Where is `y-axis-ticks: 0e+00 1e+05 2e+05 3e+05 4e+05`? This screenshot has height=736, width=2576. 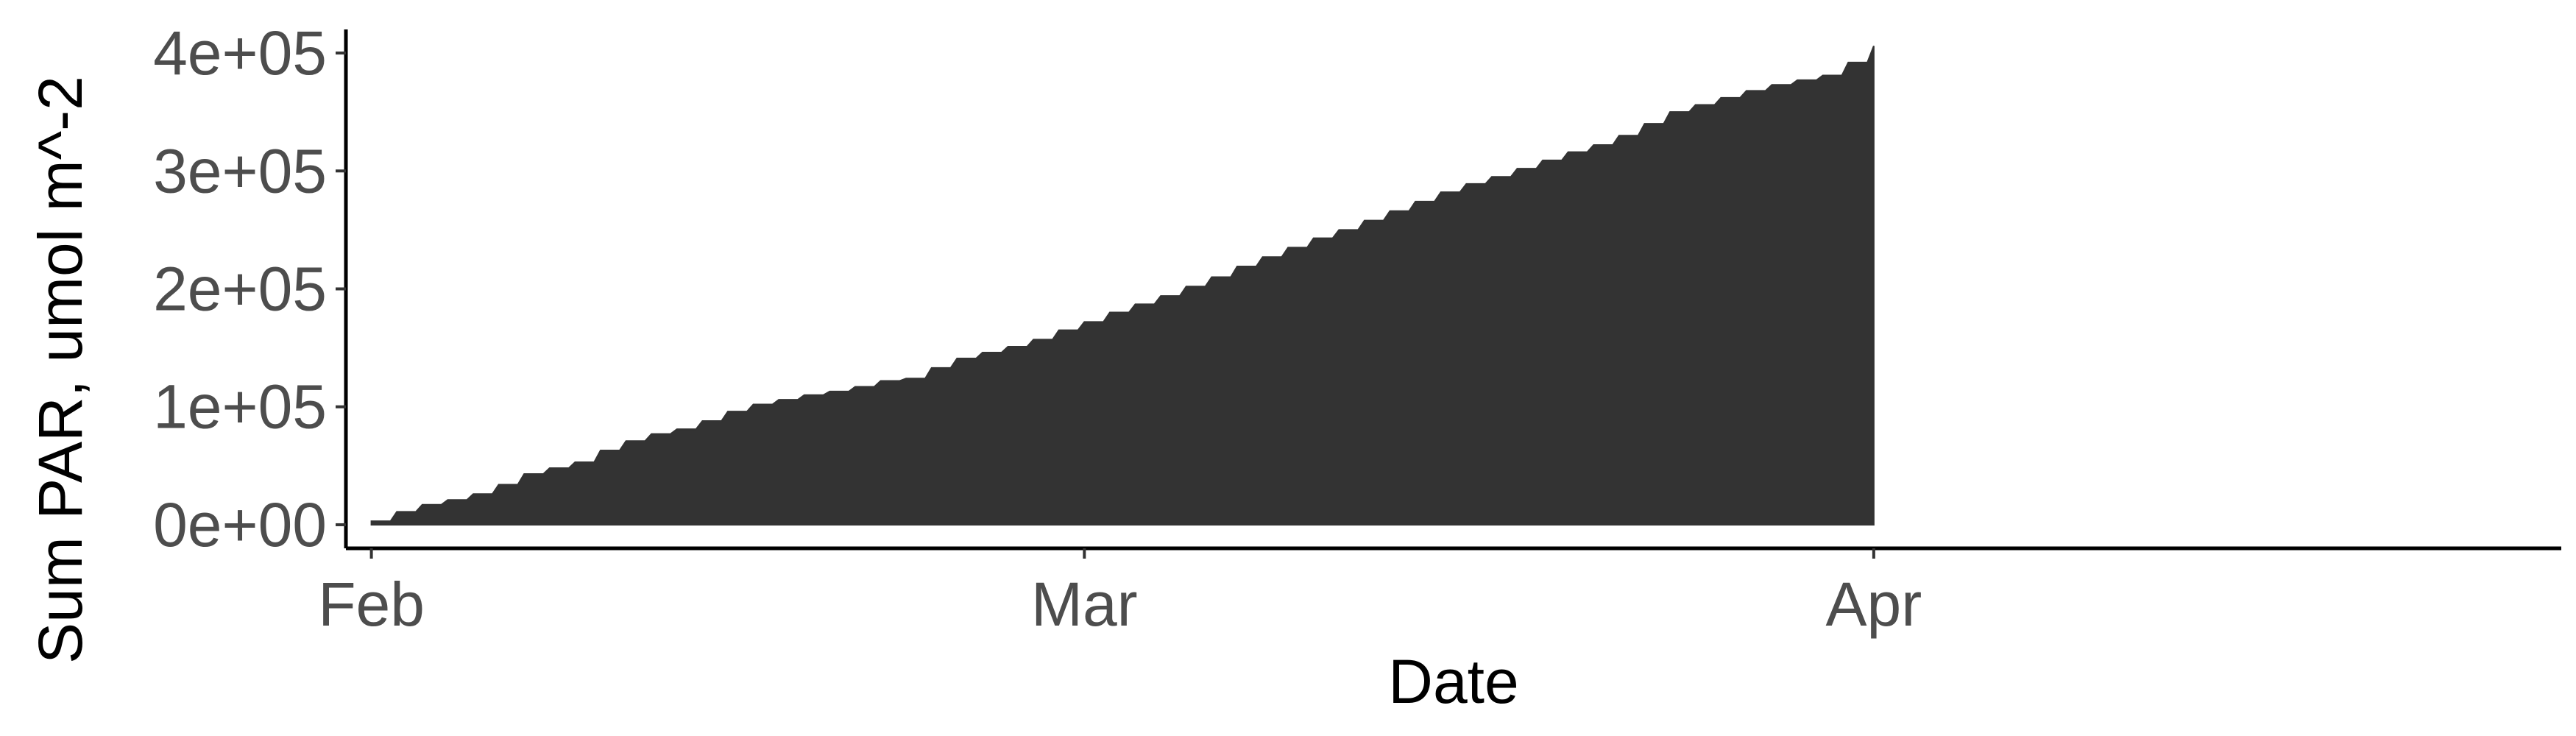 y-axis-ticks: 0e+00 1e+05 2e+05 3e+05 4e+05 is located at coordinates (249, 288).